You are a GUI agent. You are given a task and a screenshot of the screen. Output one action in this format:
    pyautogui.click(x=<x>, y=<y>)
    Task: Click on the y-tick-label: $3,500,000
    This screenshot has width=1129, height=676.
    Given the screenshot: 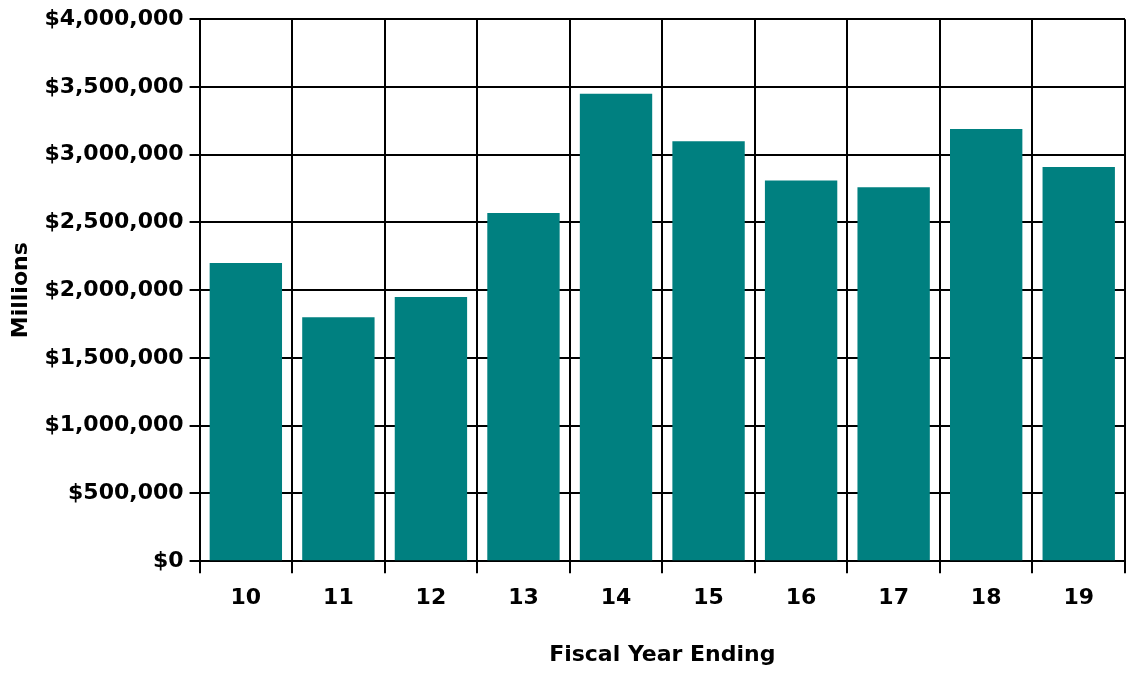 What is the action you would take?
    pyautogui.click(x=114, y=85)
    